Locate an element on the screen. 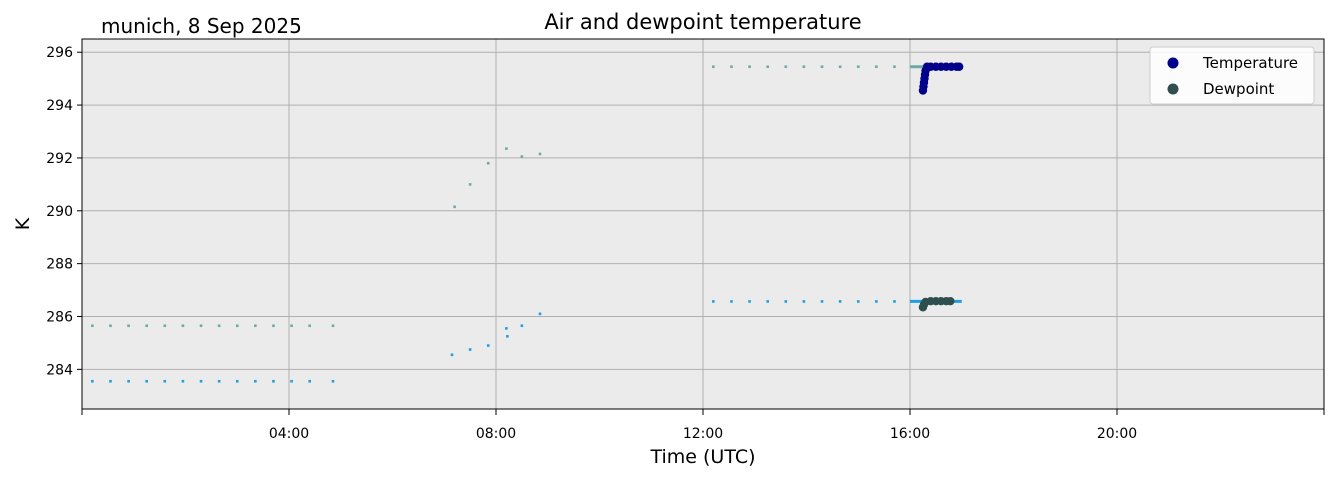 Image resolution: width=1335 pixels, height=478 pixels. x-tick-label: 20:00 is located at coordinates (1117, 434).